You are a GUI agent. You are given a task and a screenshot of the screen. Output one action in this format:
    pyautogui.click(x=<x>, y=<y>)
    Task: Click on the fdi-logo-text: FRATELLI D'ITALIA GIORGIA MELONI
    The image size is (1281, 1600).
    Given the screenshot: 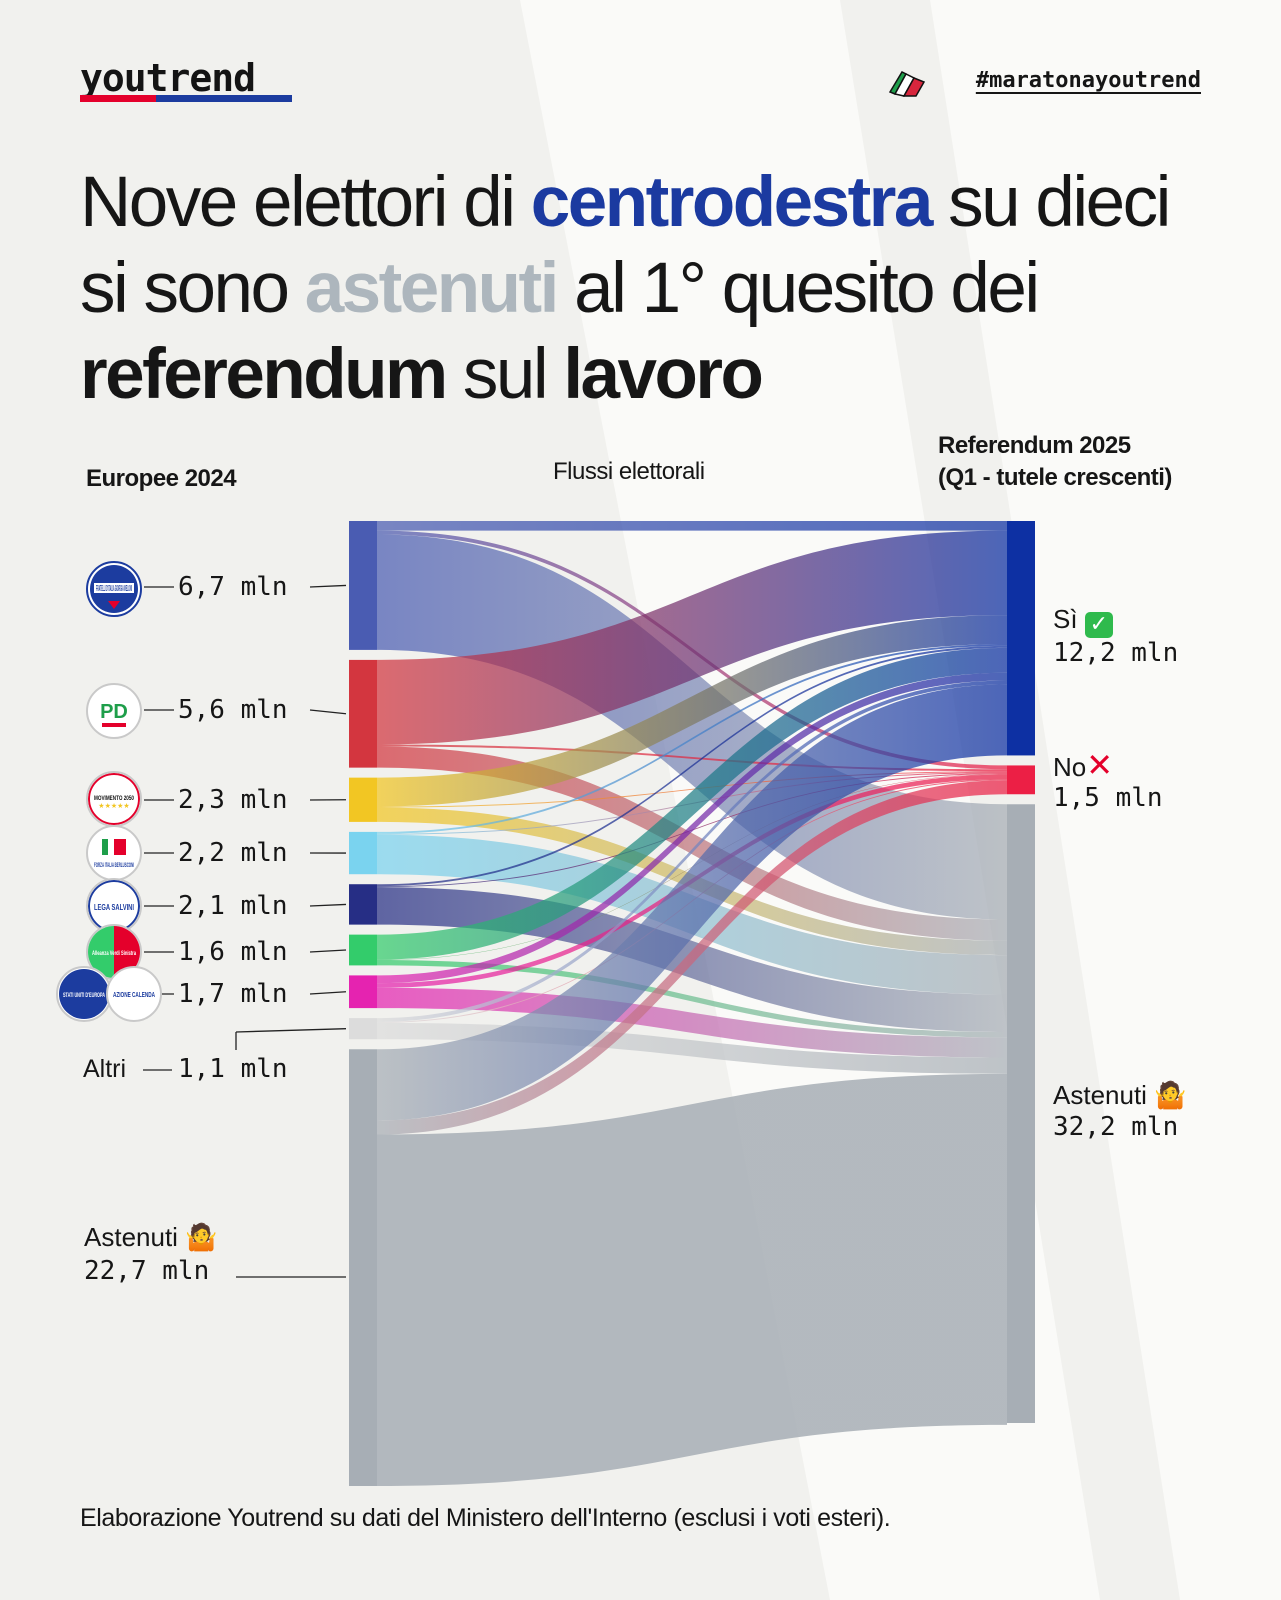 What is the action you would take?
    pyautogui.click(x=114, y=588)
    